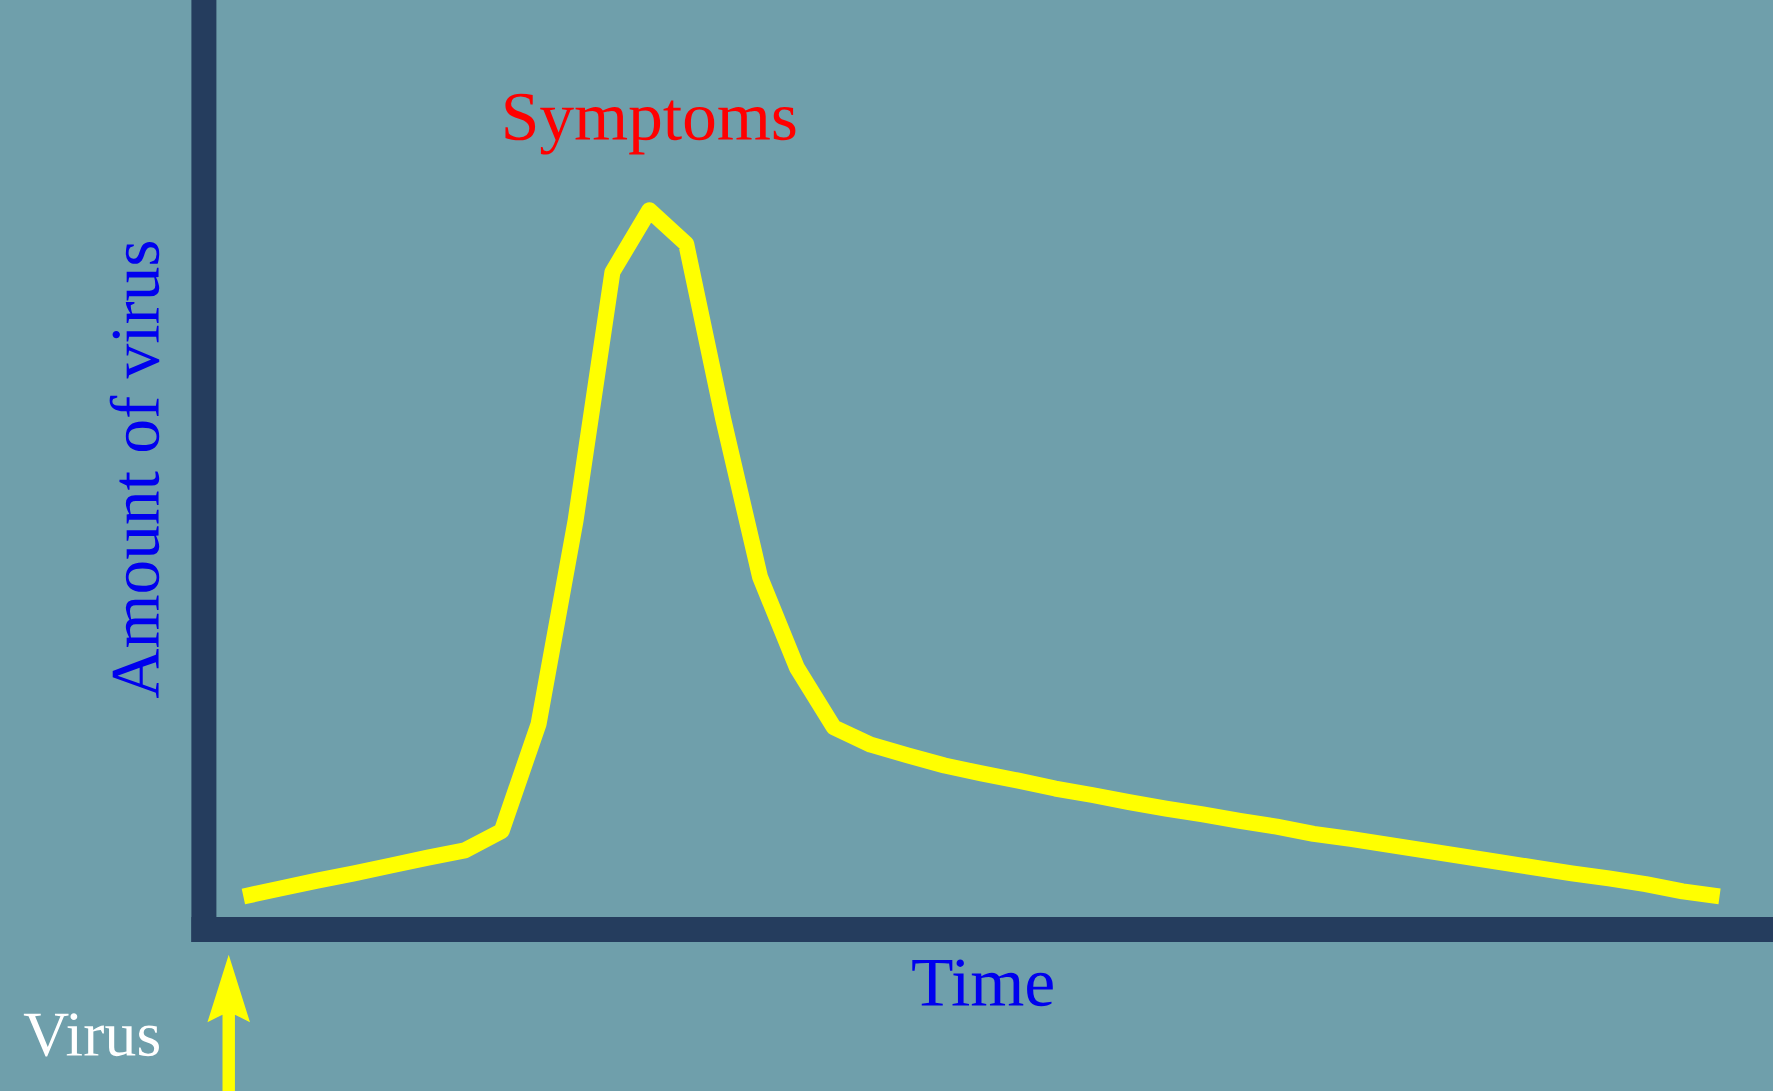  Describe the element at coordinates (650, 124) in the screenshot. I see `text: Symptoms` at that location.